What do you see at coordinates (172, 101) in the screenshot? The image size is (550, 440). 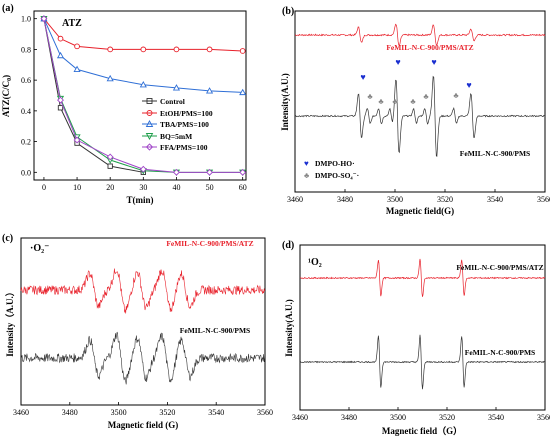 I see `svg-text: Control` at bounding box center [172, 101].